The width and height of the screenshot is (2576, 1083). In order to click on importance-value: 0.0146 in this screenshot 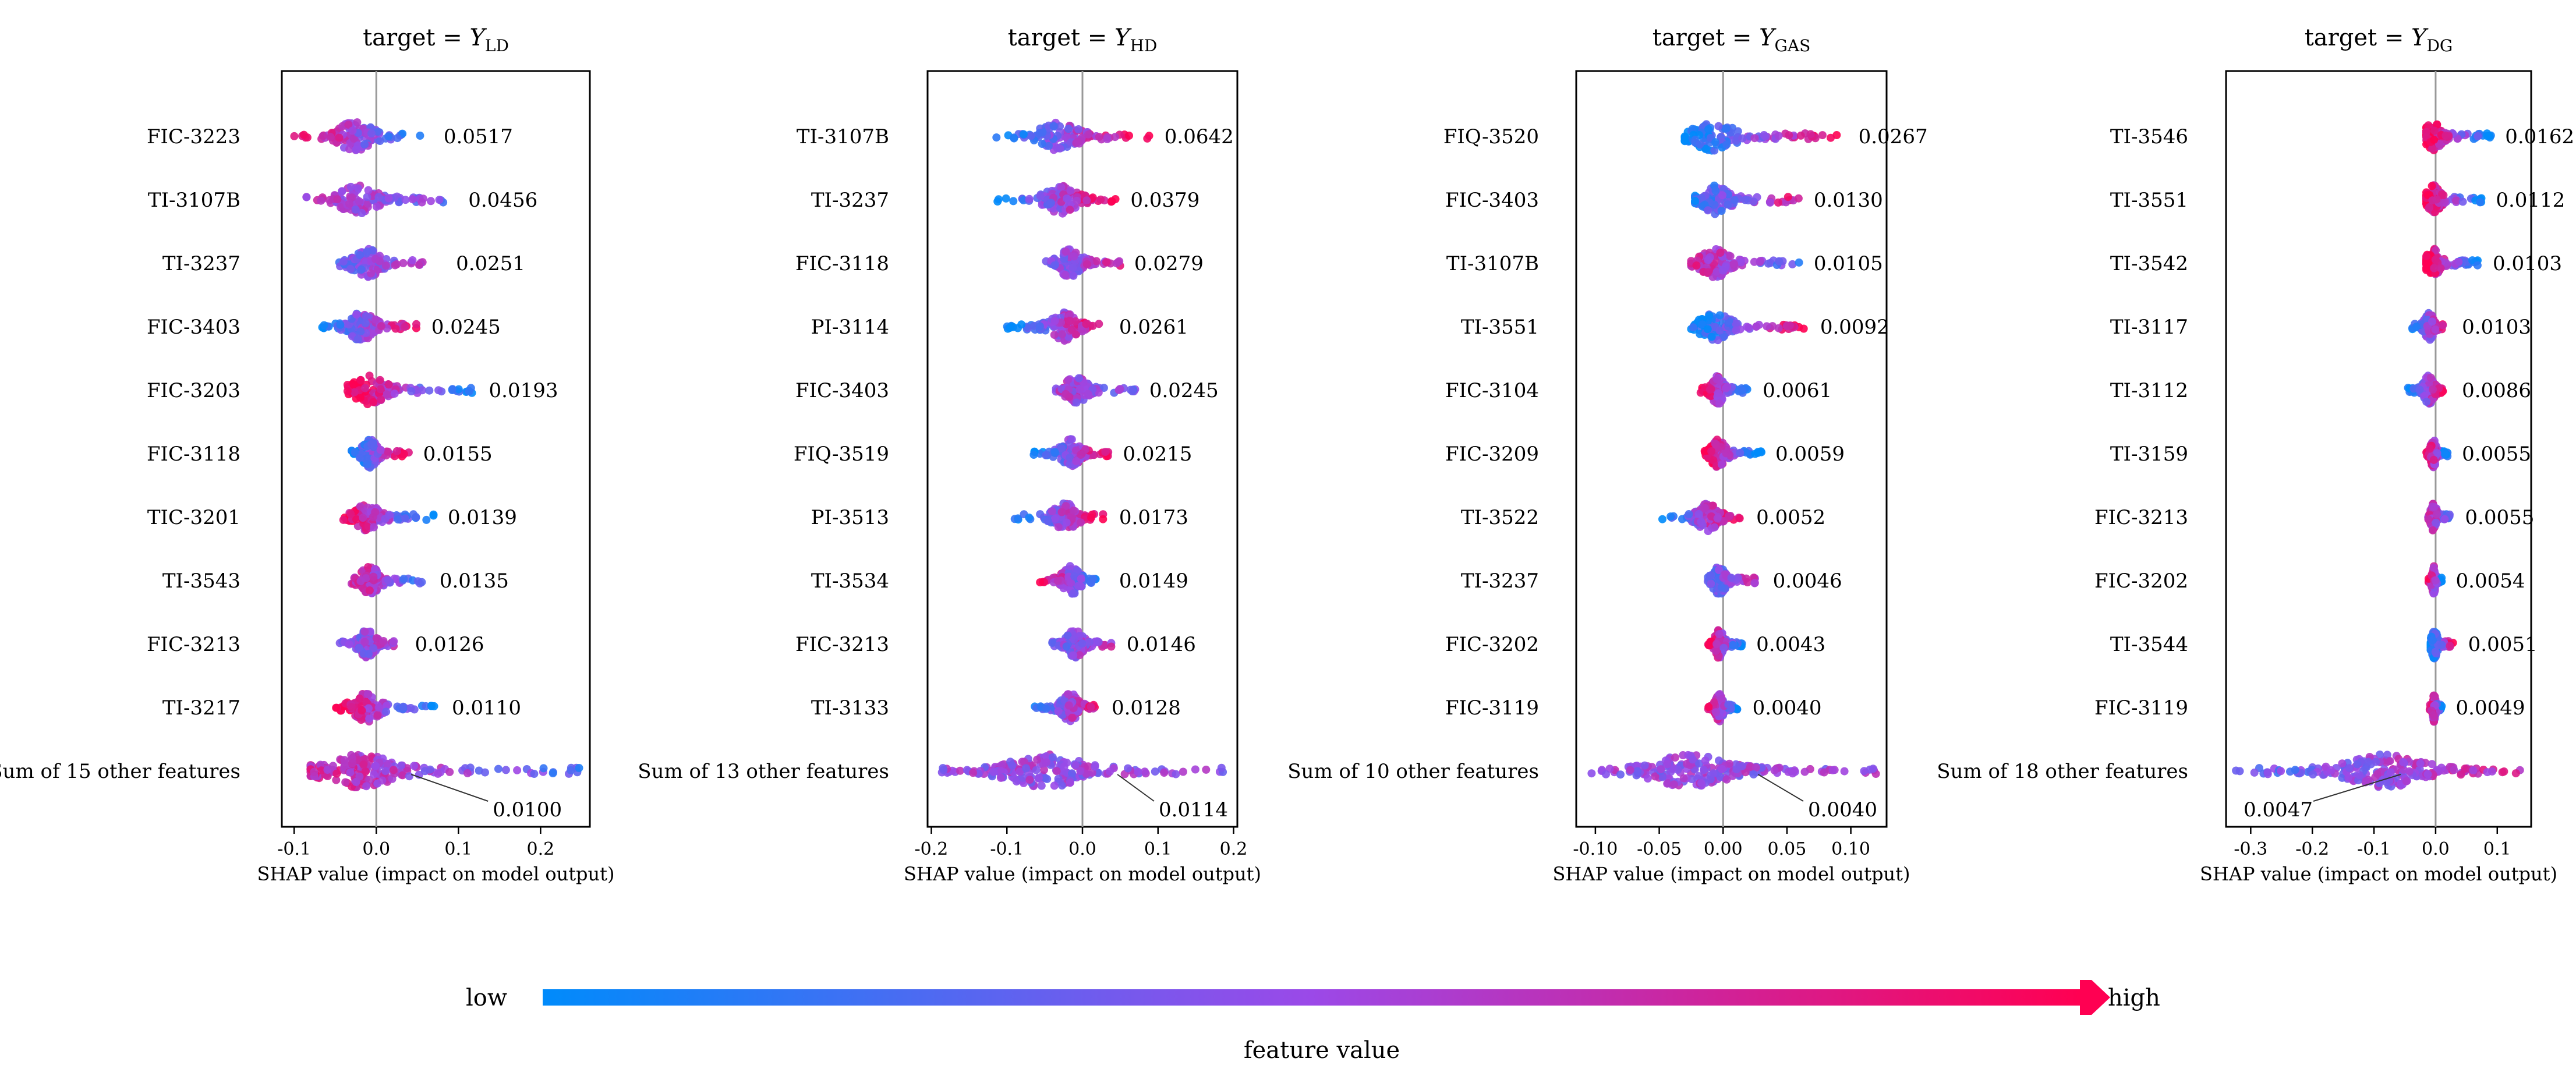, I will do `click(1161, 645)`.